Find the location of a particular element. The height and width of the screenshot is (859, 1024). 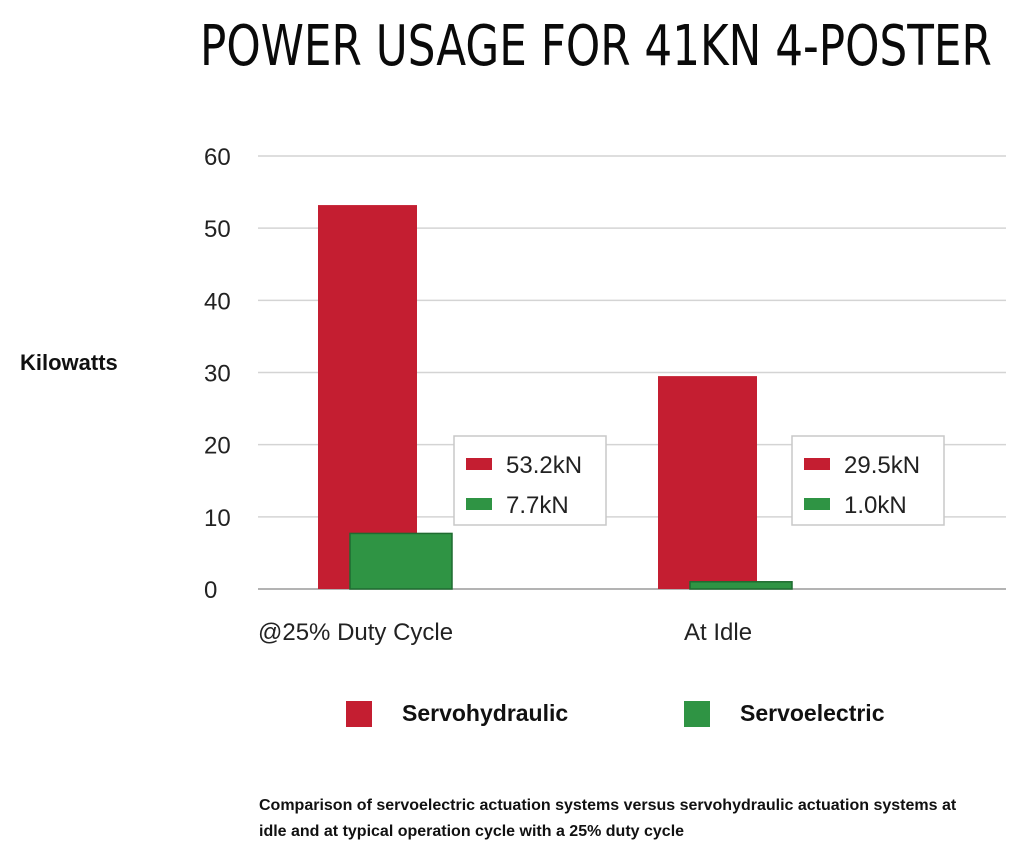

y-tick-label: 0 is located at coordinates (210, 590).